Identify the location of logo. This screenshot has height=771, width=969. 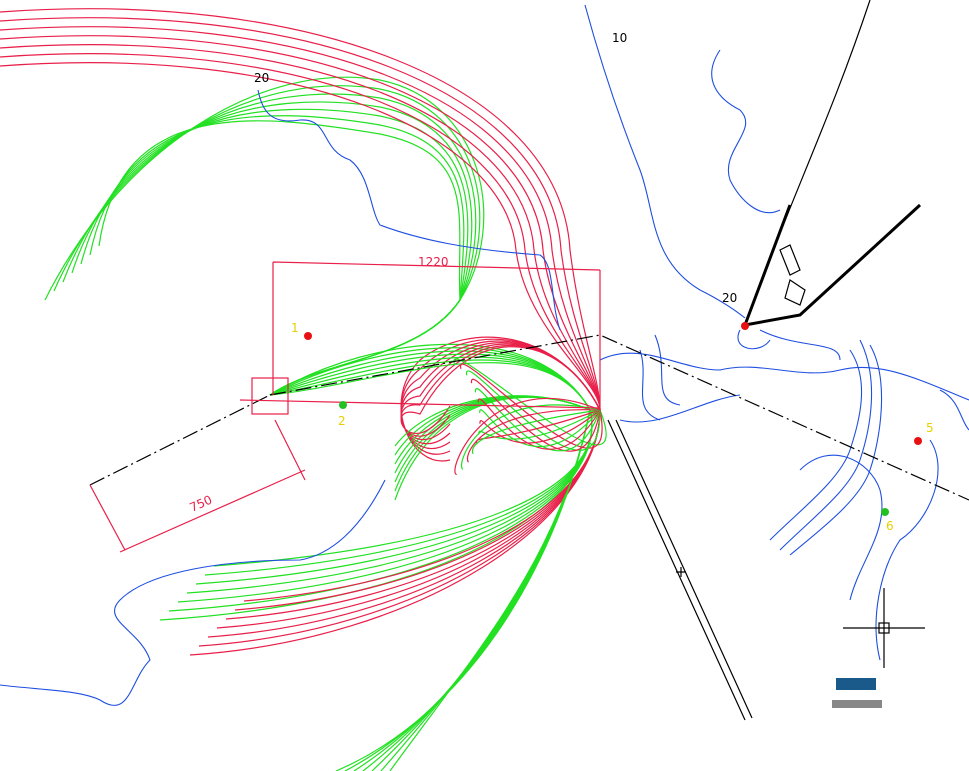
(856, 684).